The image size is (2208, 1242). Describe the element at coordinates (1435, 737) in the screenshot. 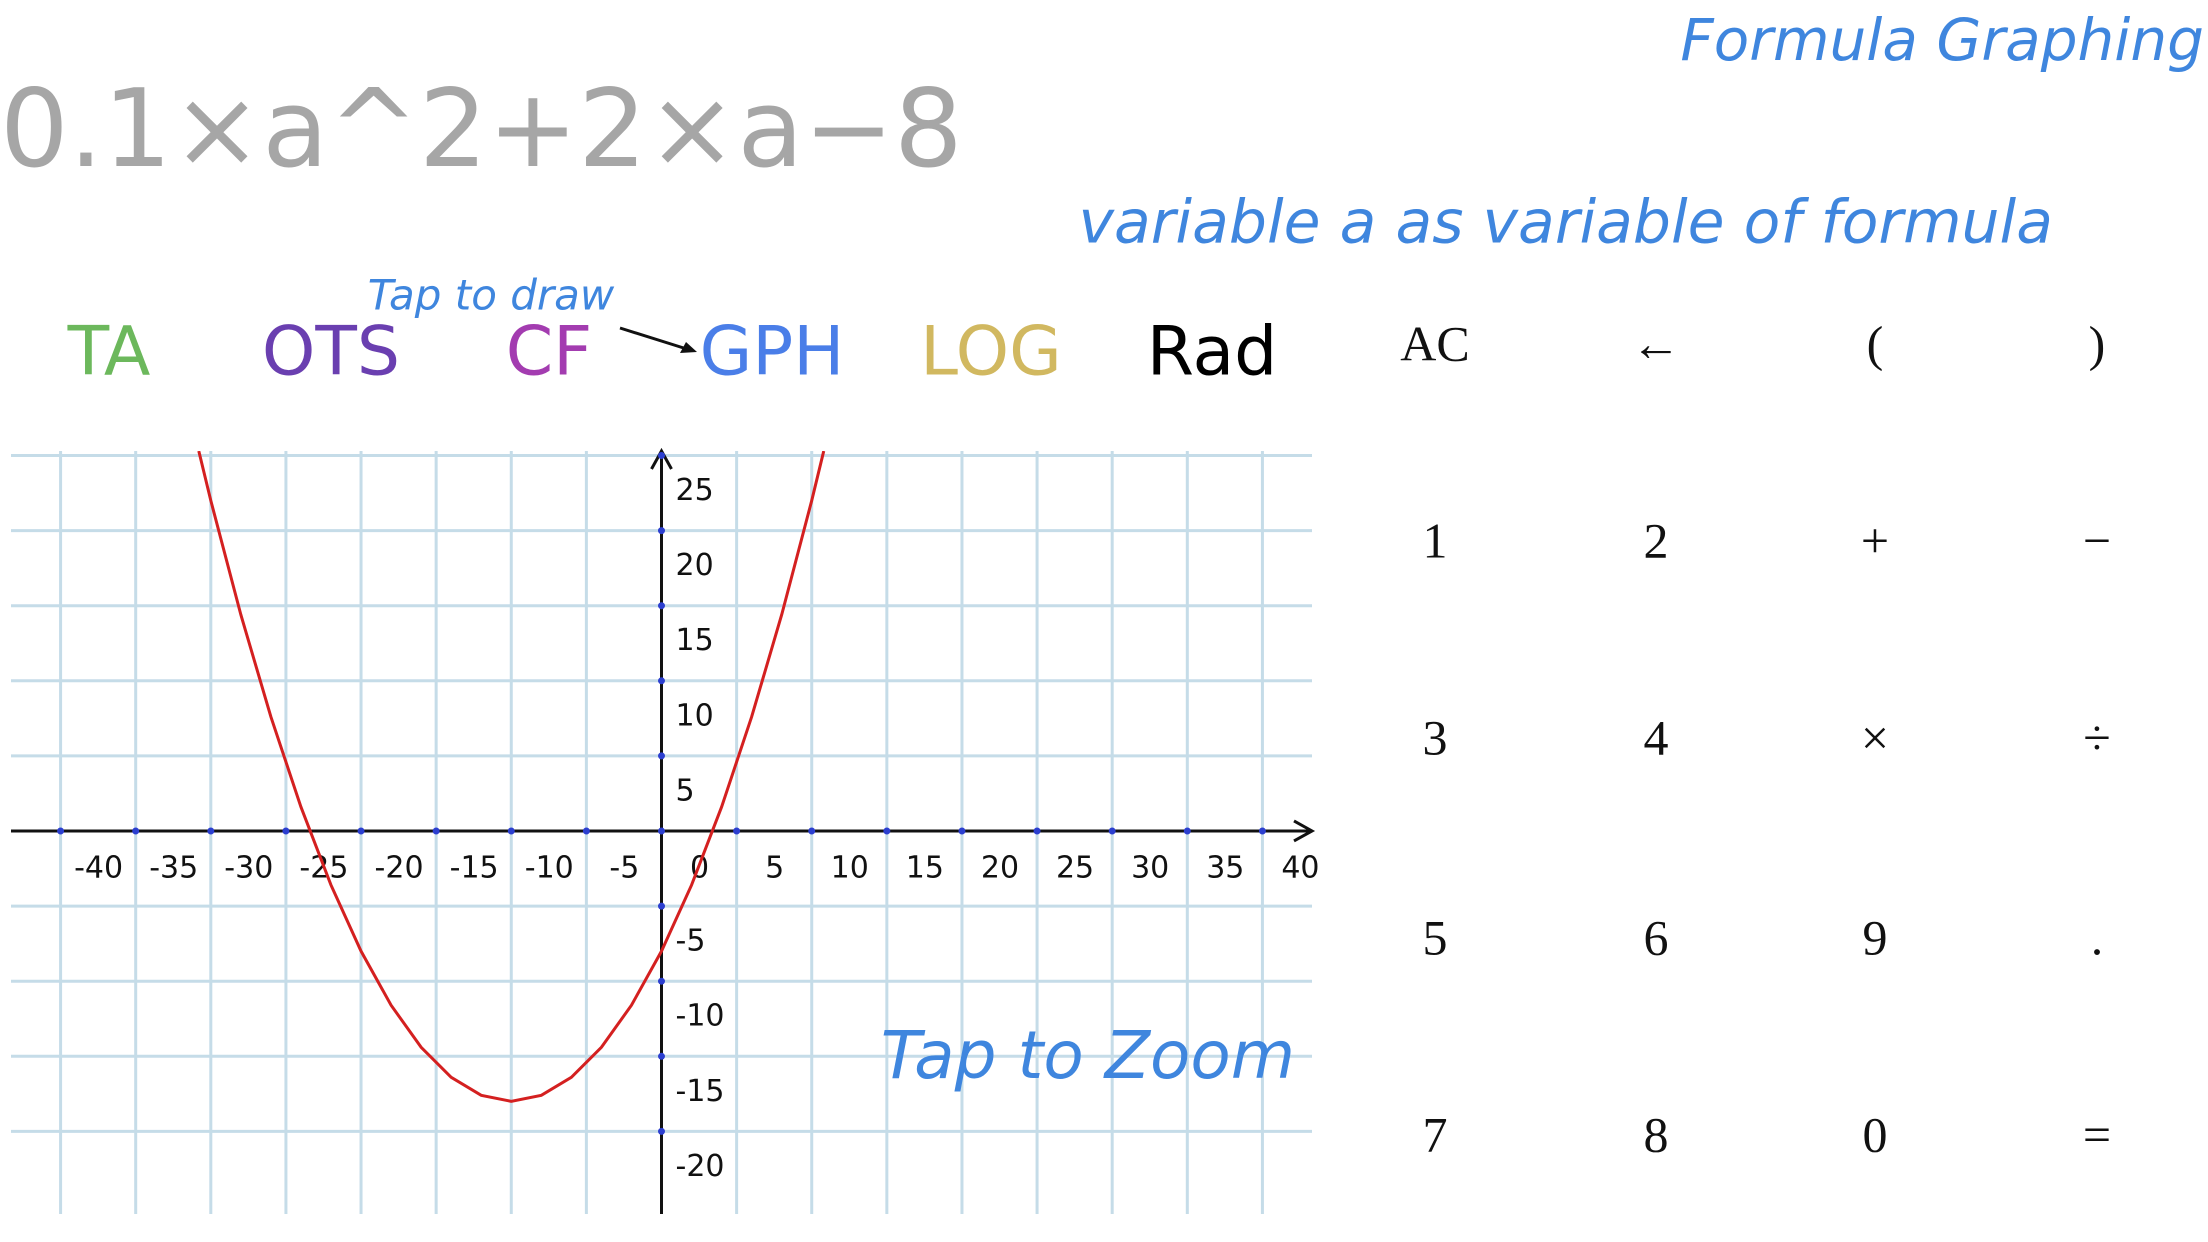

I see `key: 3` at that location.